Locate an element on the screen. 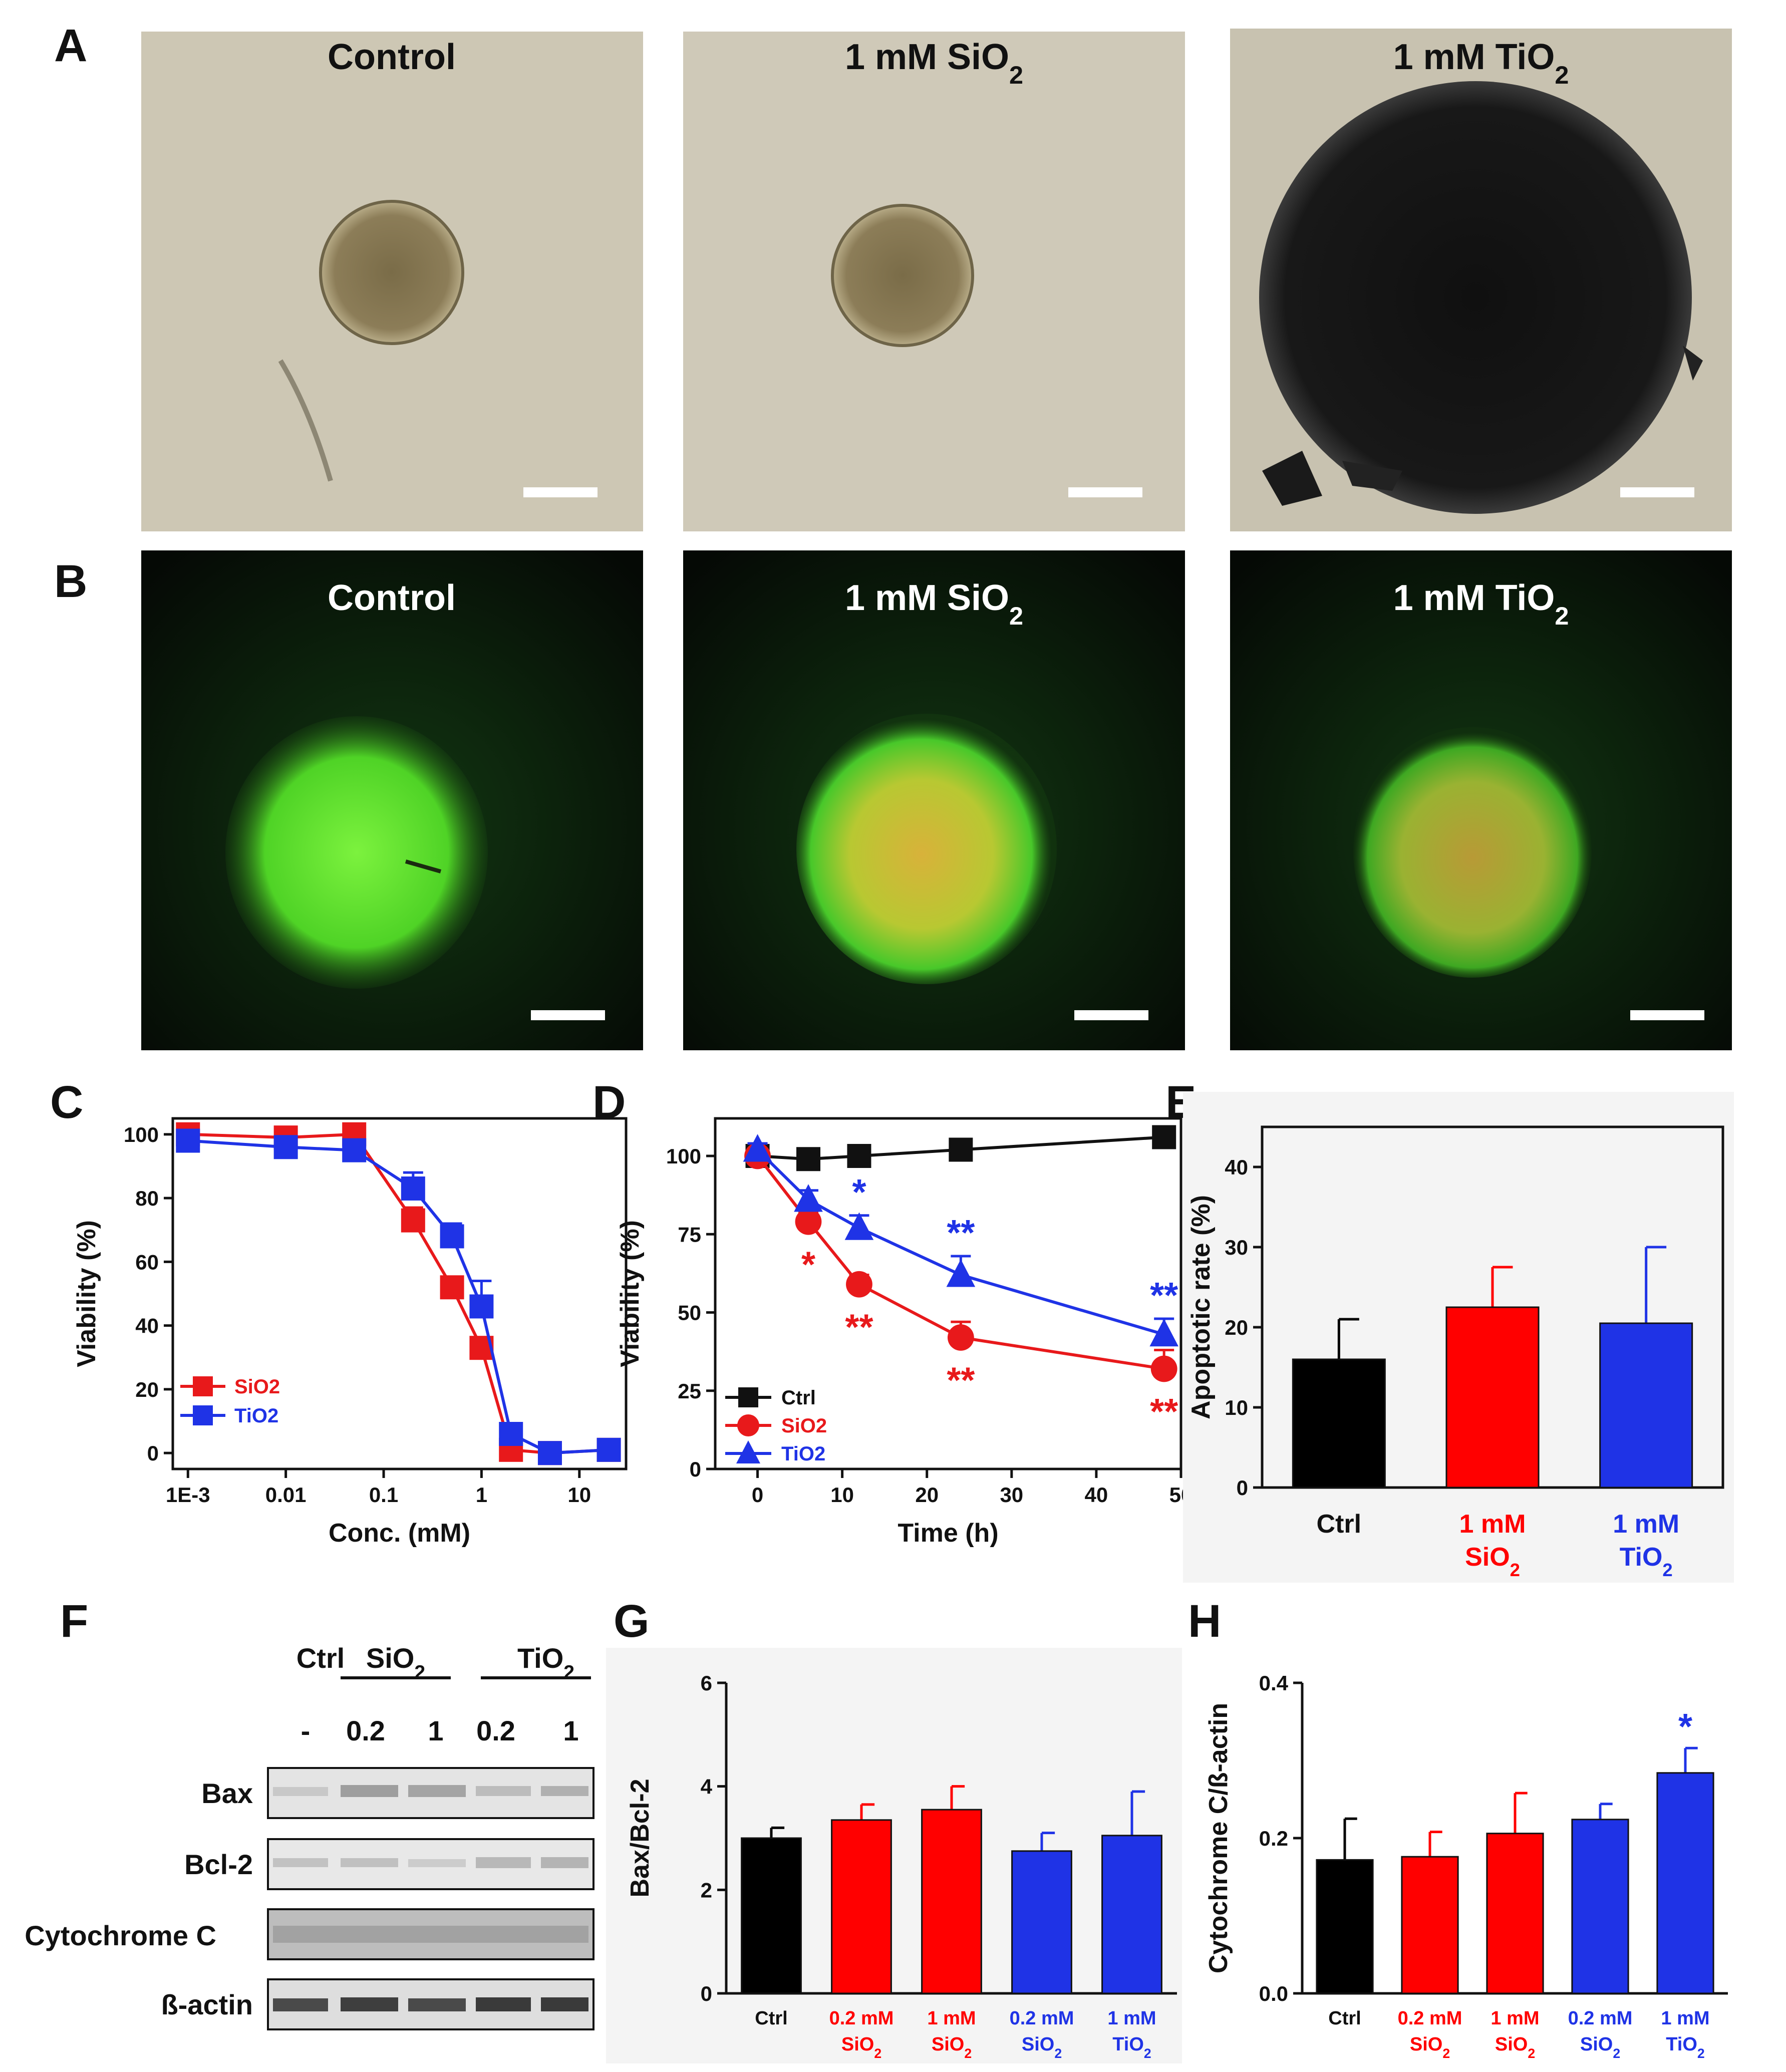 The height and width of the screenshot is (2072, 1786). title-b-sio2: 1 mM SiO2 is located at coordinates (934, 604).